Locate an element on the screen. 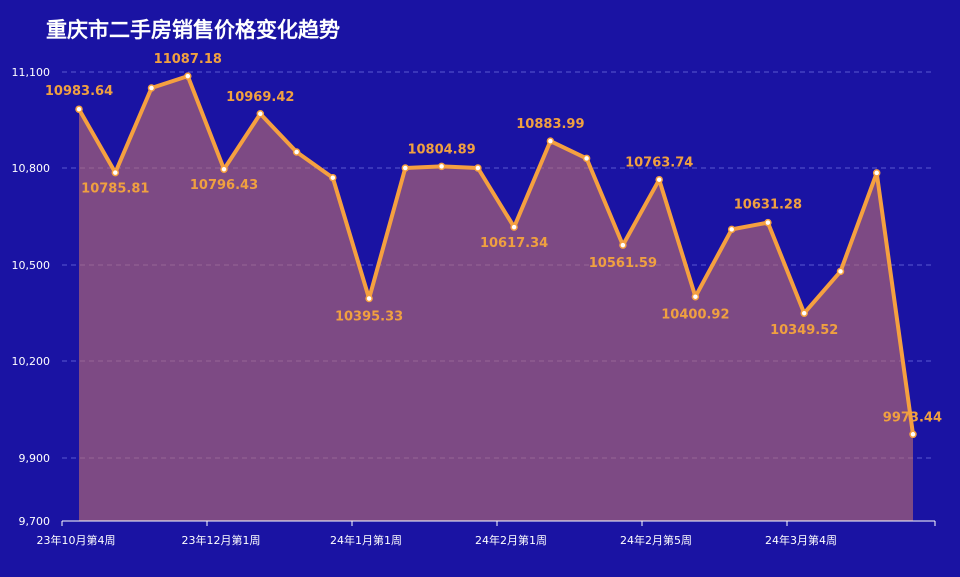 This screenshot has width=960, height=577. data-label: 10796.43 is located at coordinates (224, 185).